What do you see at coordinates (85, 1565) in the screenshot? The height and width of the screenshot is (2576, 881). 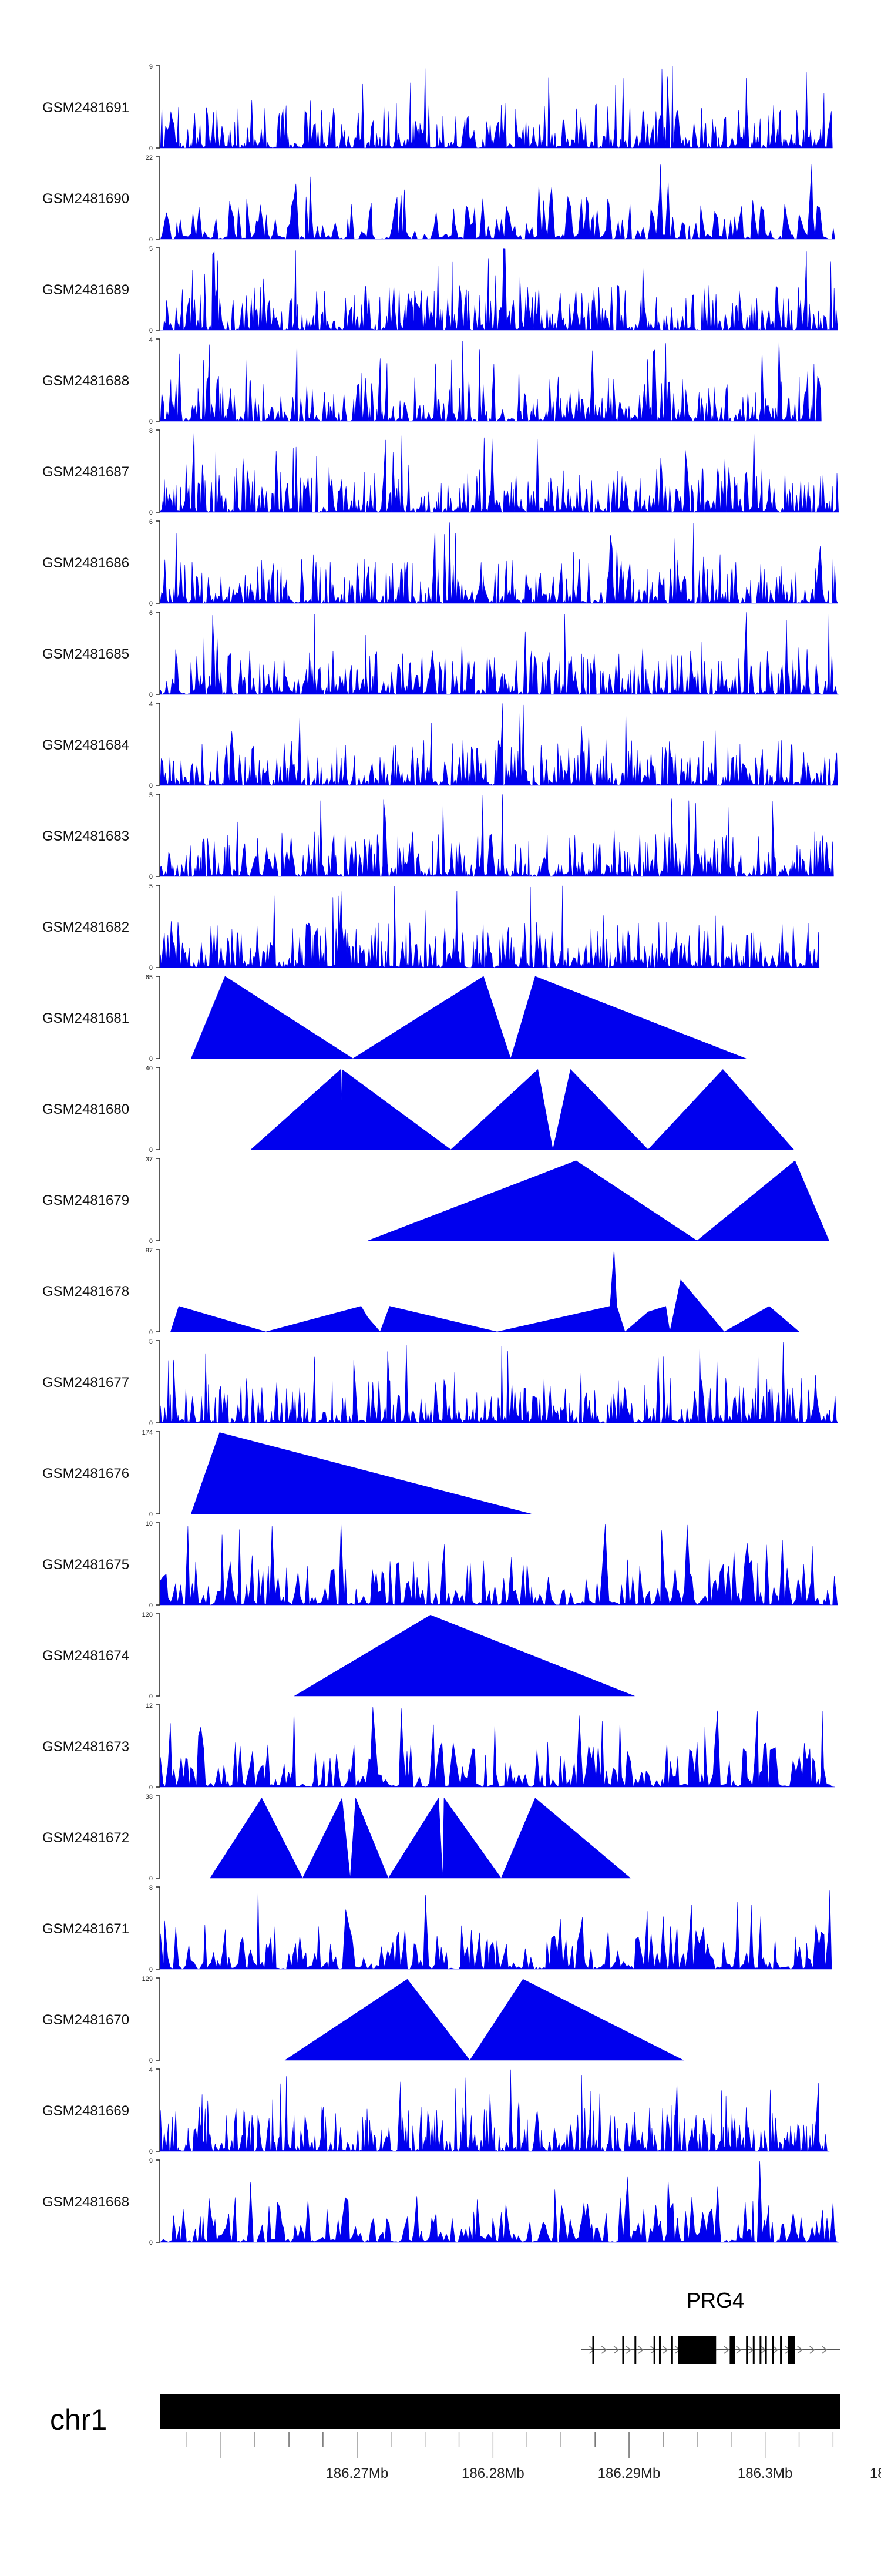 I see `track-label: GSM2481675` at bounding box center [85, 1565].